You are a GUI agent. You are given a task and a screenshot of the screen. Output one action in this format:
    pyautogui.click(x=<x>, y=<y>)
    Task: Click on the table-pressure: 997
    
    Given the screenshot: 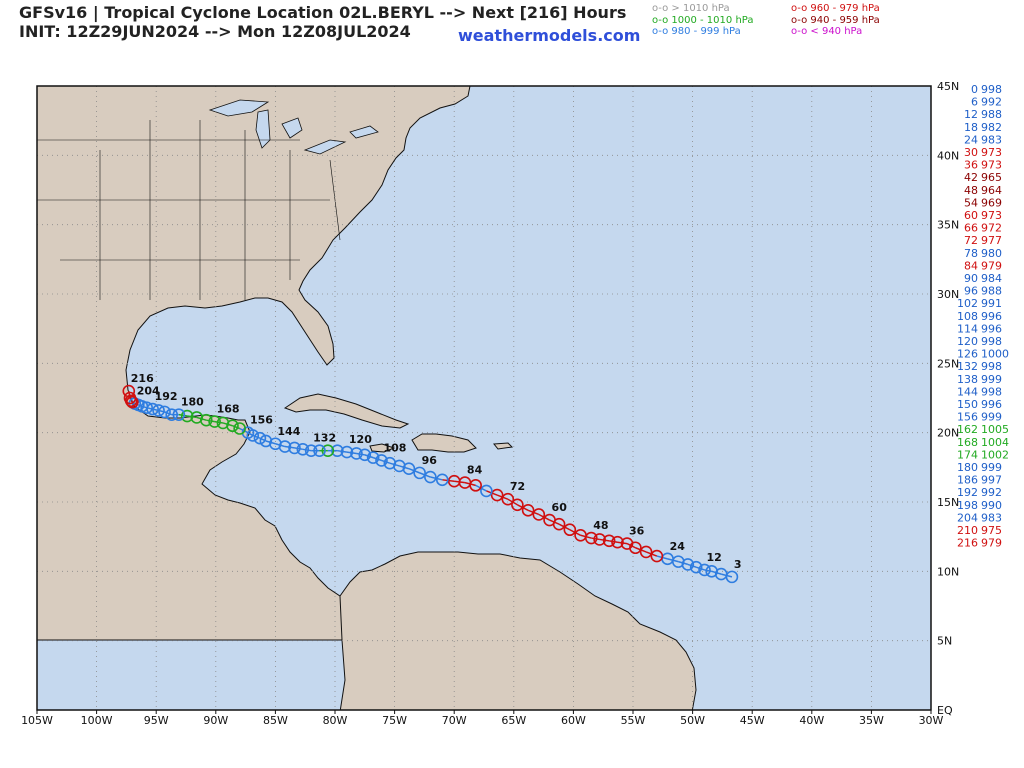 What is the action you would take?
    pyautogui.click(x=991, y=480)
    